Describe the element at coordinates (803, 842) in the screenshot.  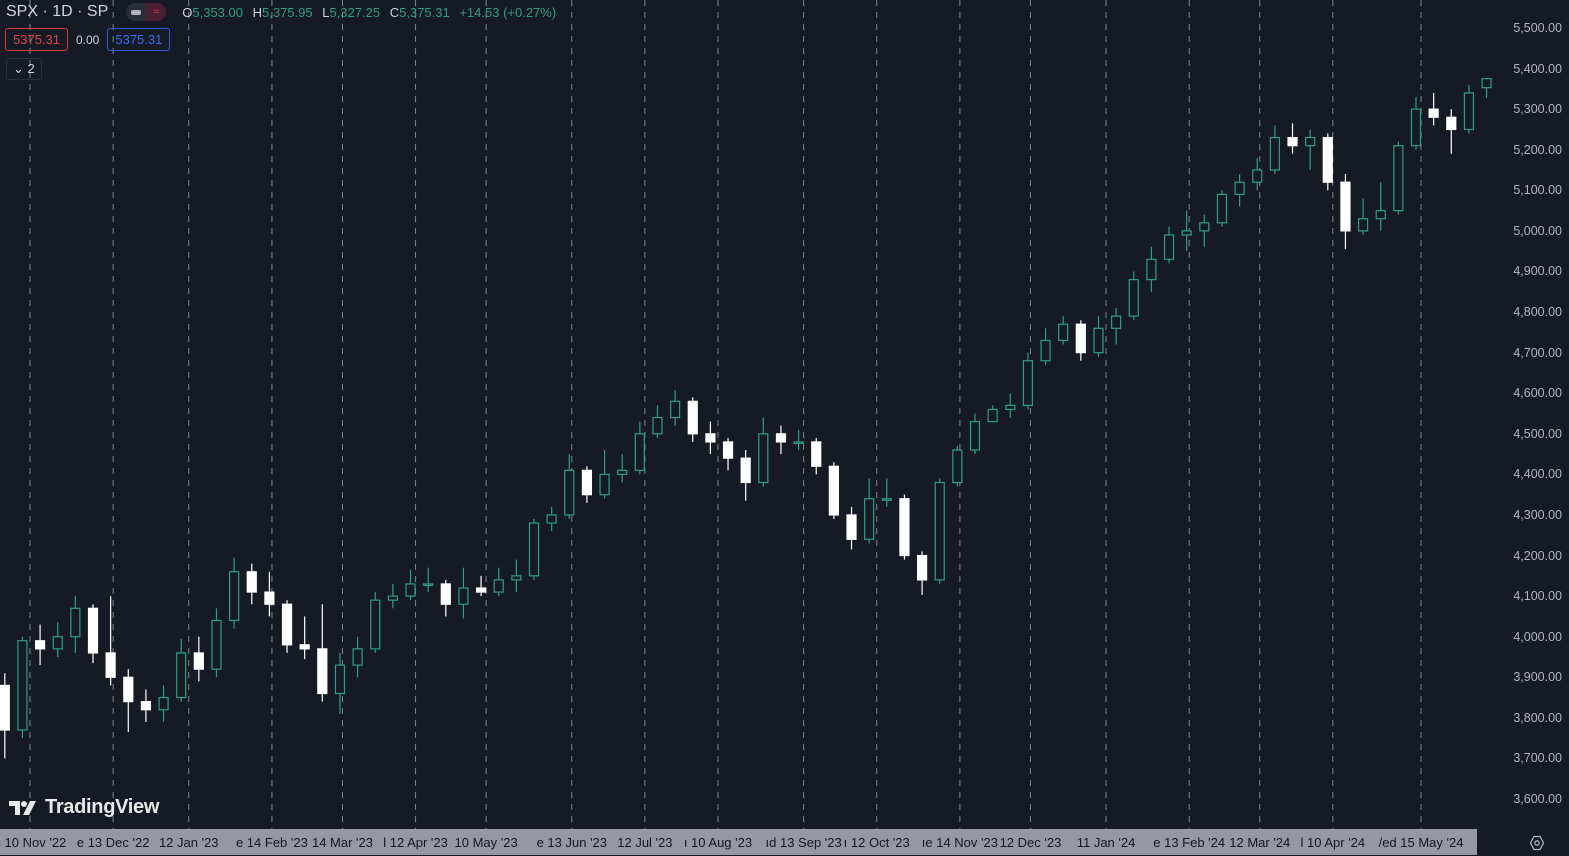
I see `time-tick-label: ıd 13 Sep '23` at that location.